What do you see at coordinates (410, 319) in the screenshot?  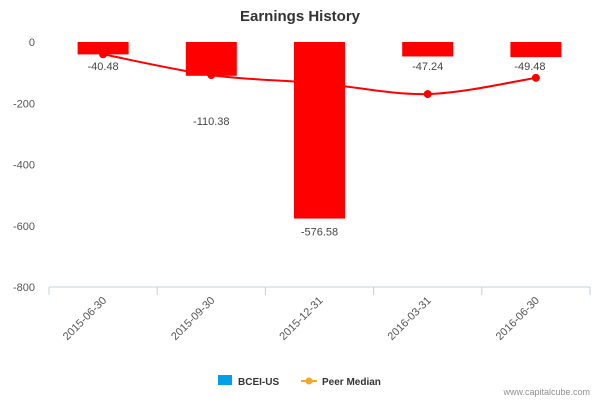 I see `x-tick-label: 2016-03-31` at bounding box center [410, 319].